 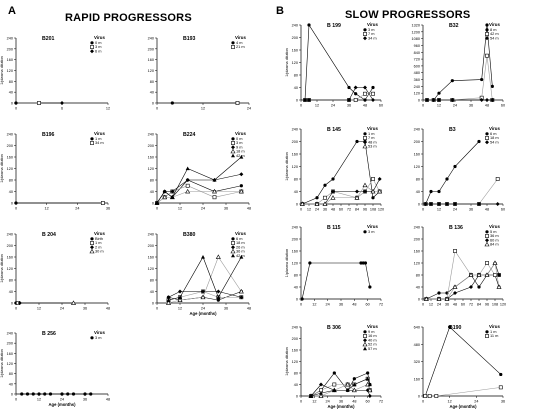 What do you see at coordinates (417, 362) in the screenshot?
I see `y-tick-label: 320` at bounding box center [417, 362].